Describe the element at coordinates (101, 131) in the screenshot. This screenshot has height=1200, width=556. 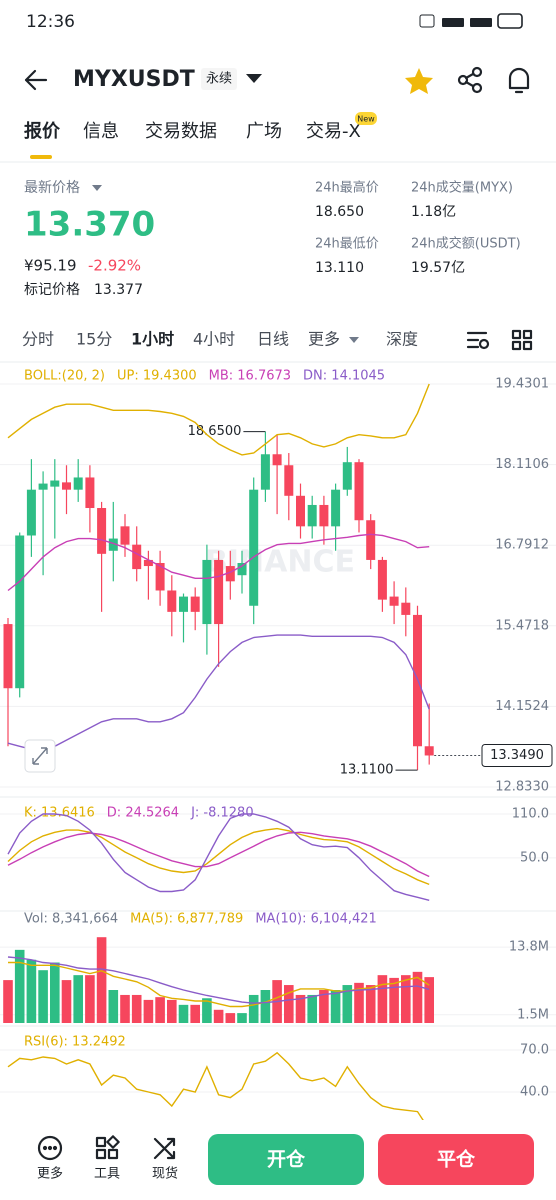
I see `tab: 信息` at that location.